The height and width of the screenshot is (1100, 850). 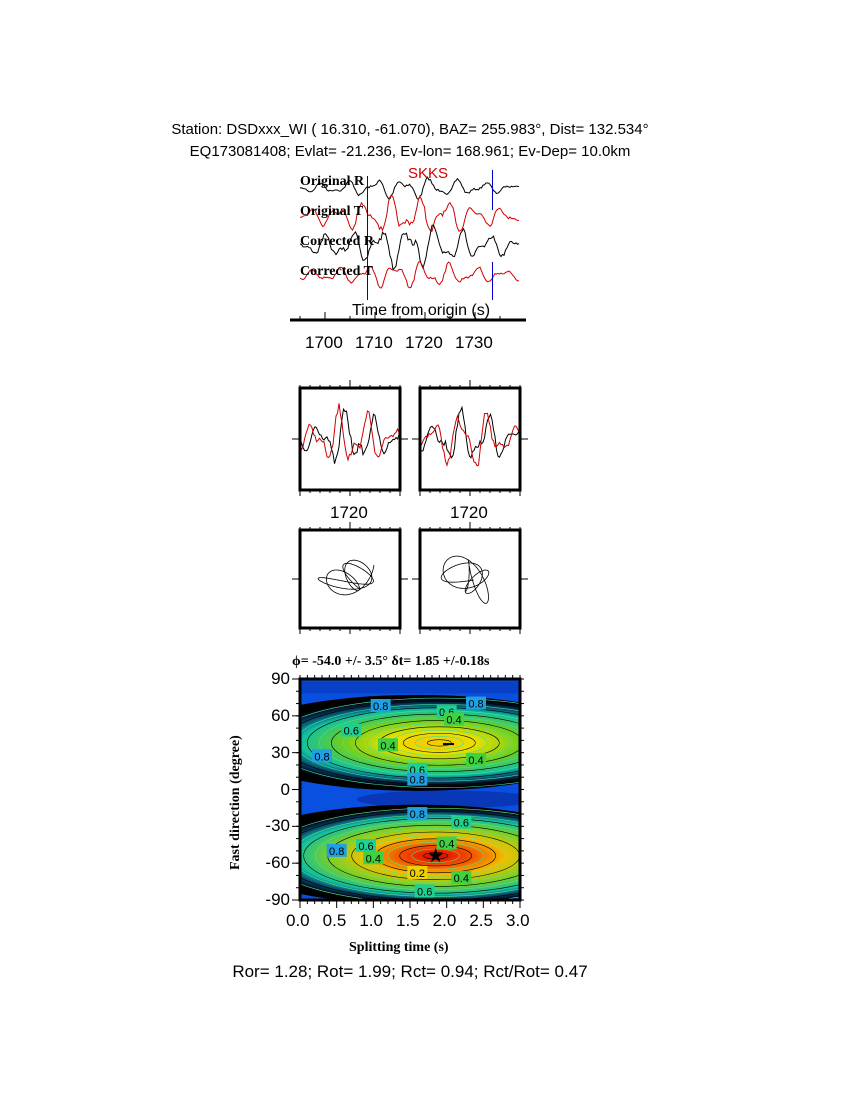 What do you see at coordinates (280, 752) in the screenshot?
I see `y-tick-label: 30` at bounding box center [280, 752].